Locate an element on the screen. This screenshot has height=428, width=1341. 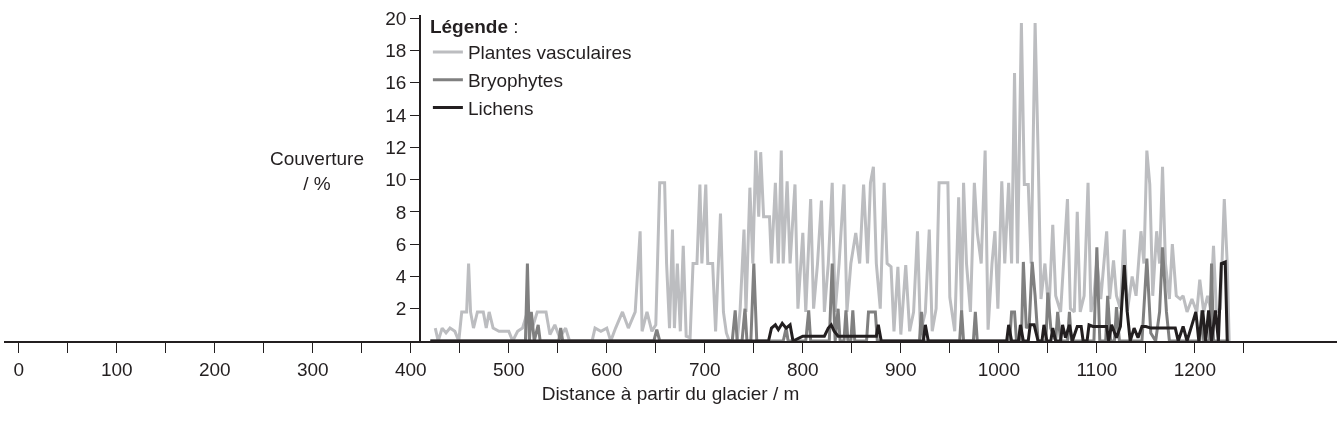
y-tick-label: 14 is located at coordinates (396, 115).